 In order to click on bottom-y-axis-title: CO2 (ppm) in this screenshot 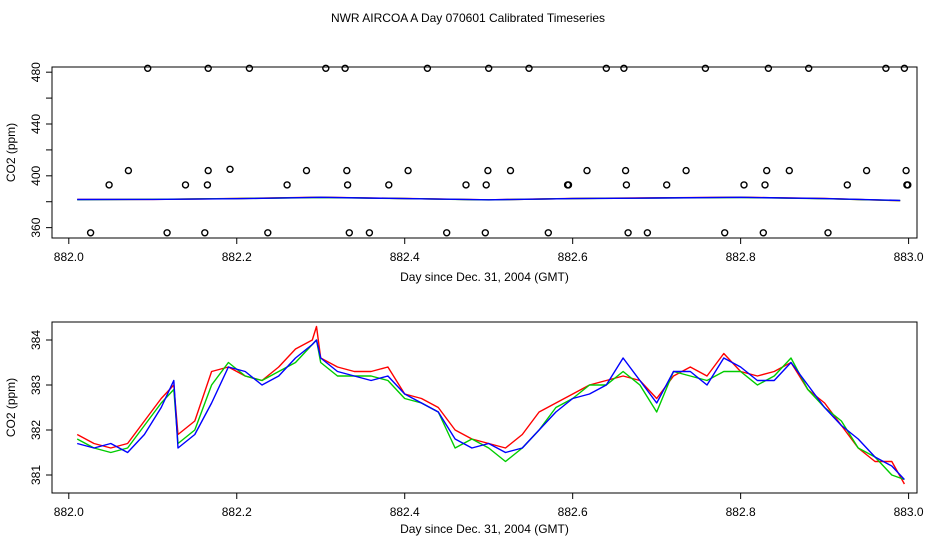, I will do `click(11, 407)`.